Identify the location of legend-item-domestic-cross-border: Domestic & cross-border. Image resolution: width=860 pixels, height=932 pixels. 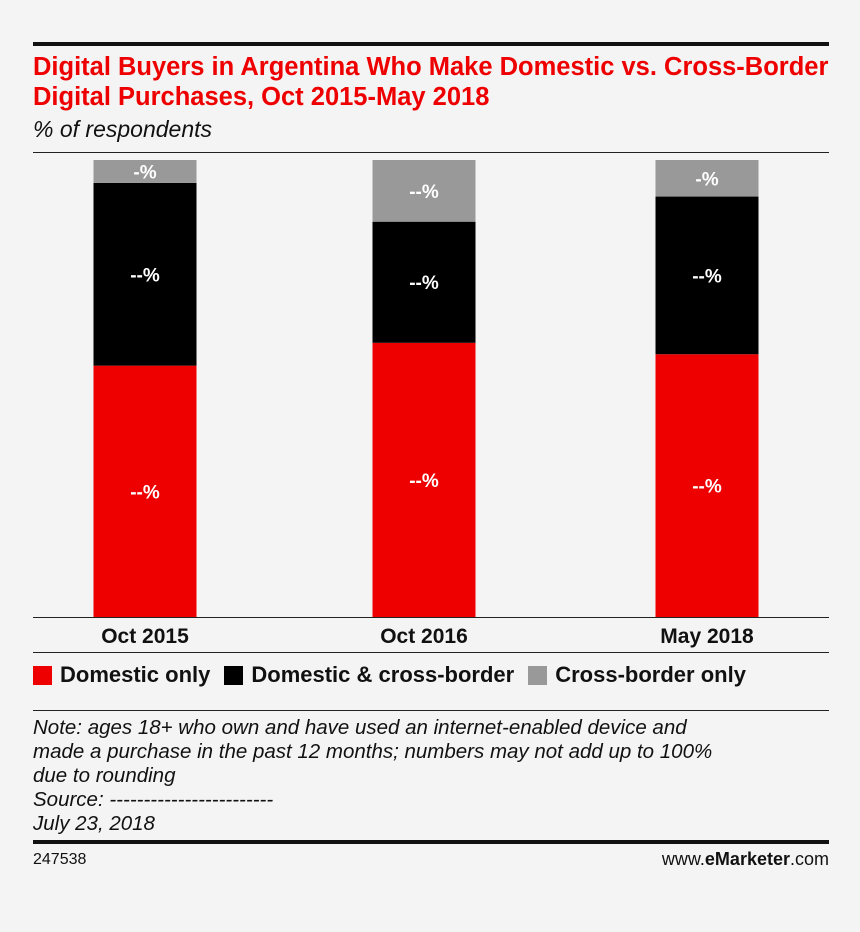
(369, 675).